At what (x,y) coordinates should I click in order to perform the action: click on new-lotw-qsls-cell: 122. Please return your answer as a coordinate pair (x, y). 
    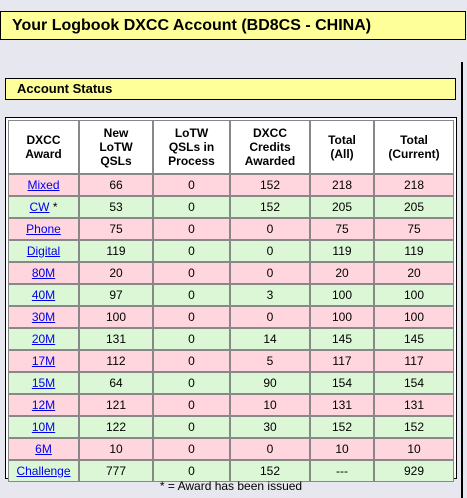
    Looking at the image, I should click on (116, 427).